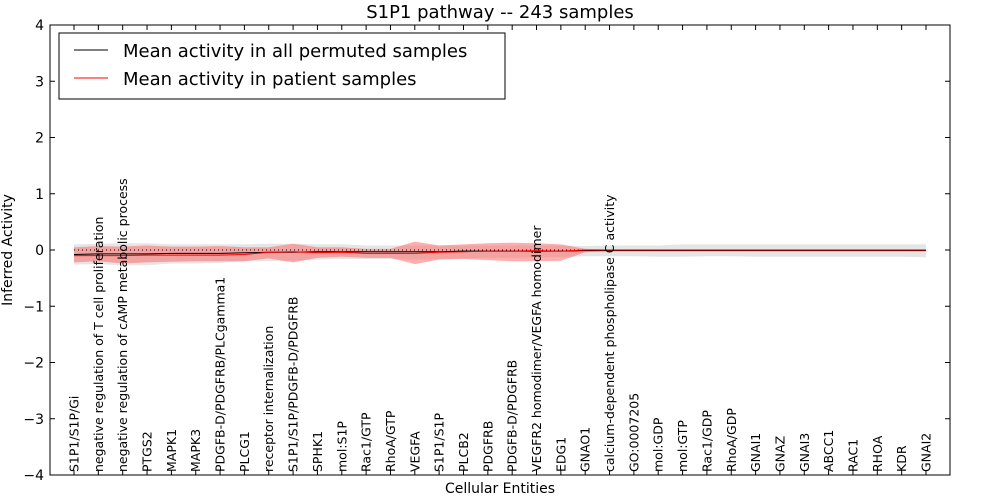 This screenshot has height=500, width=1000. I want to click on x-category-label: Rac1/GDP, so click(706, 441).